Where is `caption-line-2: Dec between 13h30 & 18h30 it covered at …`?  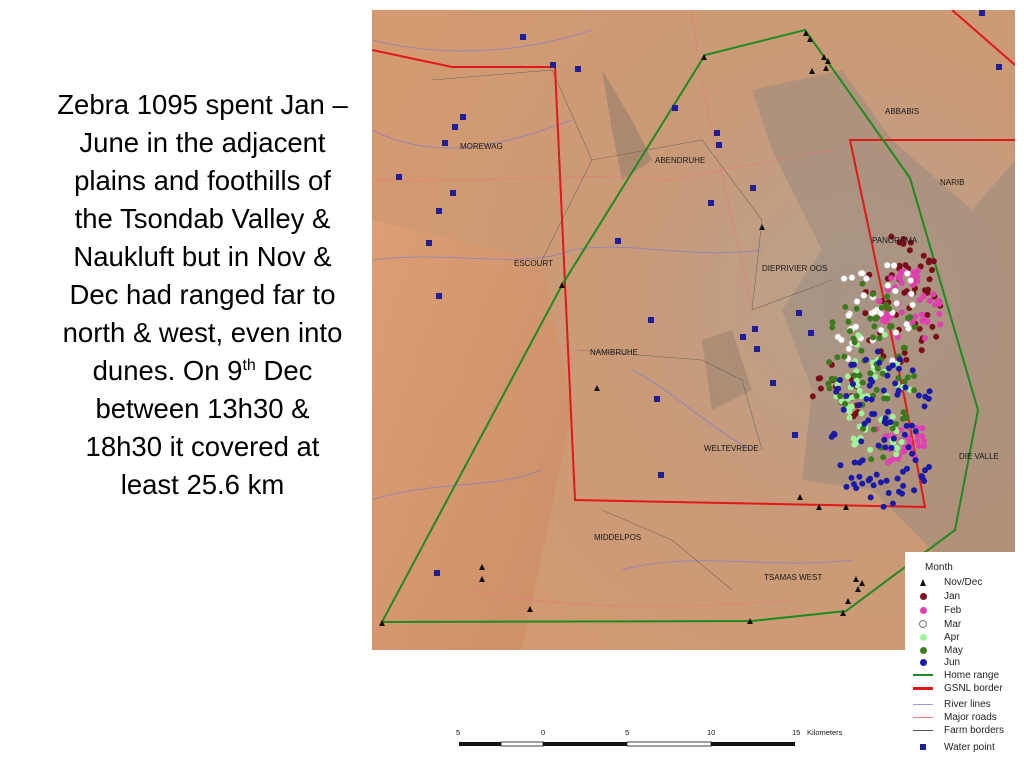
caption-line-2: Dec between 13h30 & 18h30 it covered at … is located at coordinates (202, 427).